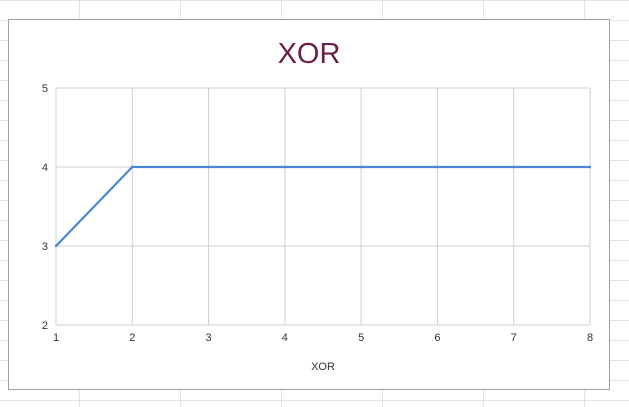 The width and height of the screenshot is (629, 407). What do you see at coordinates (56, 338) in the screenshot?
I see `x-tick-label: 1` at bounding box center [56, 338].